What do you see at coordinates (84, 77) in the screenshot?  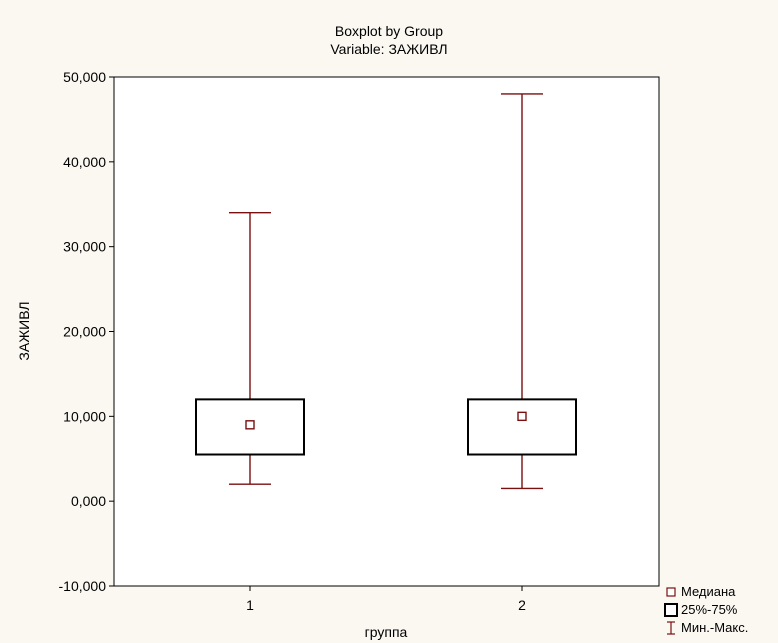 I see `y-tick-label: 50,000` at bounding box center [84, 77].